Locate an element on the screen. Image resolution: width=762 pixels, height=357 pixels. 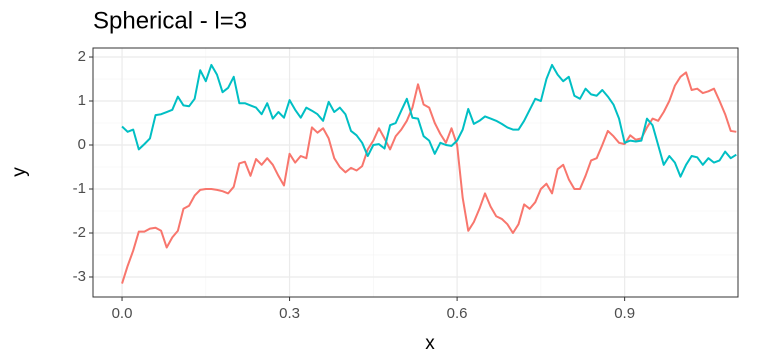
x-tick-label: 0.9 is located at coordinates (624, 313).